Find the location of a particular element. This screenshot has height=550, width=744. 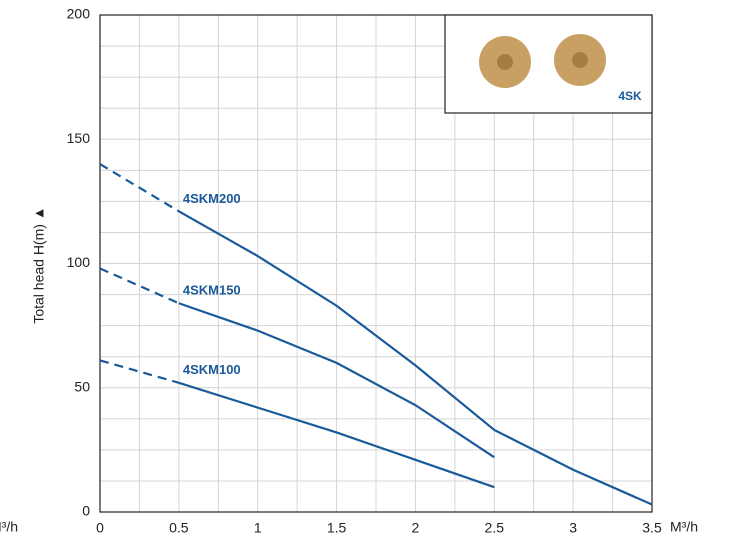

x-tick-label: 2 is located at coordinates (416, 528).